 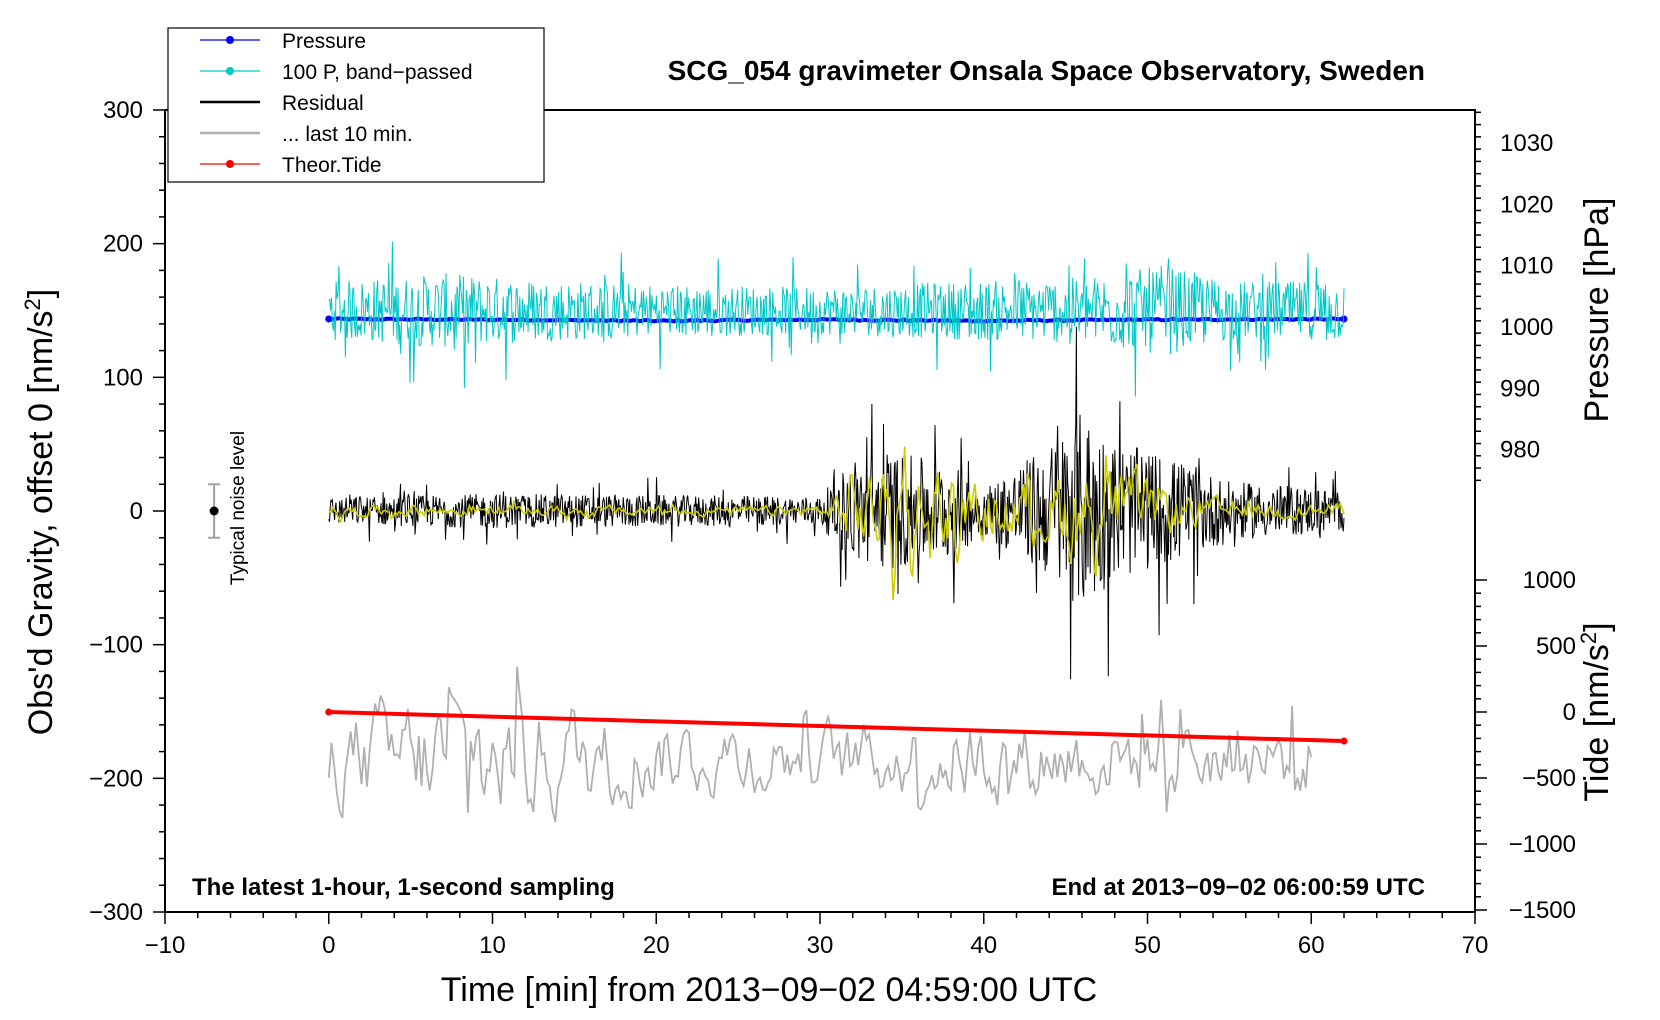 I want to click on series-100-p-band-passed, so click(x=836, y=319).